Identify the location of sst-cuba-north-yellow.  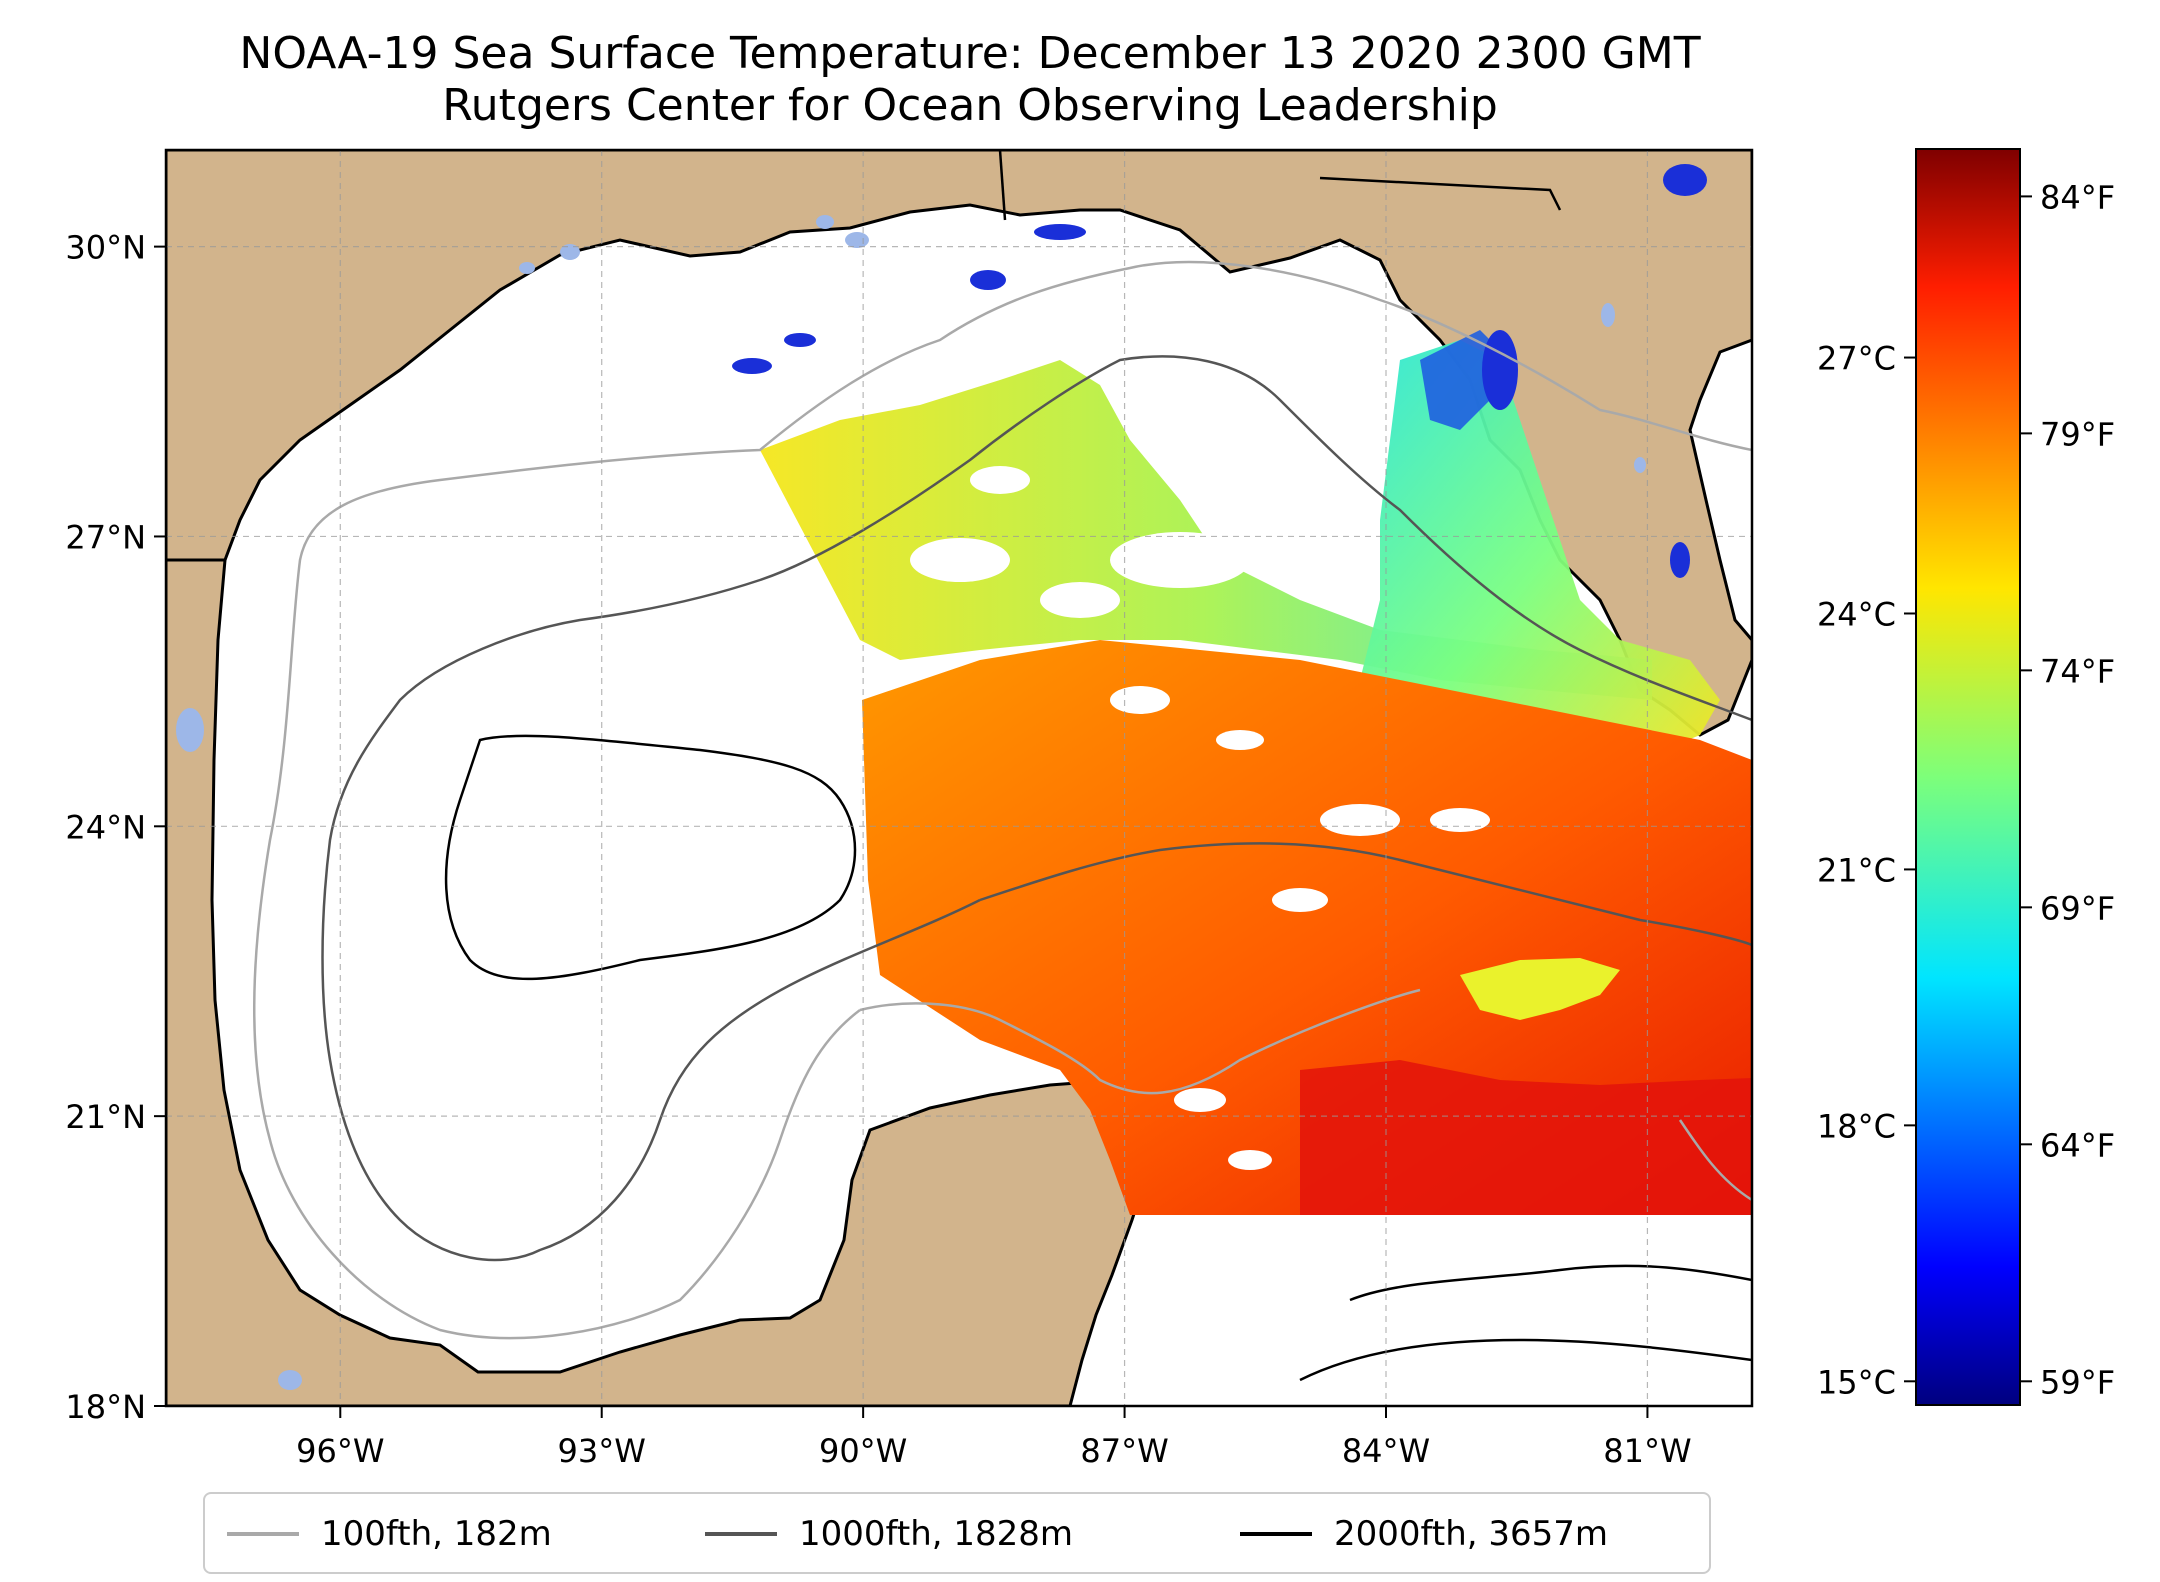
(1540, 989).